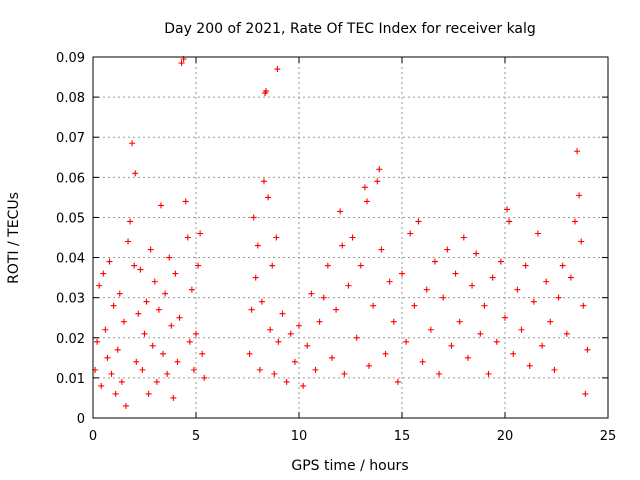 The height and width of the screenshot is (480, 640). I want to click on x-axis-title: GPS time / hours, so click(349, 466).